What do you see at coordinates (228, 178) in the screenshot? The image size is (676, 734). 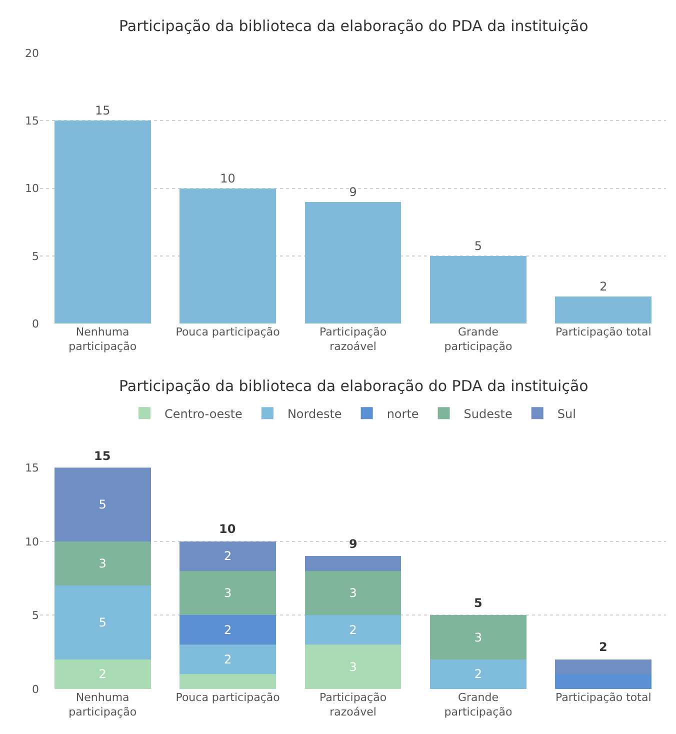 I see `data-label: 10` at bounding box center [228, 178].